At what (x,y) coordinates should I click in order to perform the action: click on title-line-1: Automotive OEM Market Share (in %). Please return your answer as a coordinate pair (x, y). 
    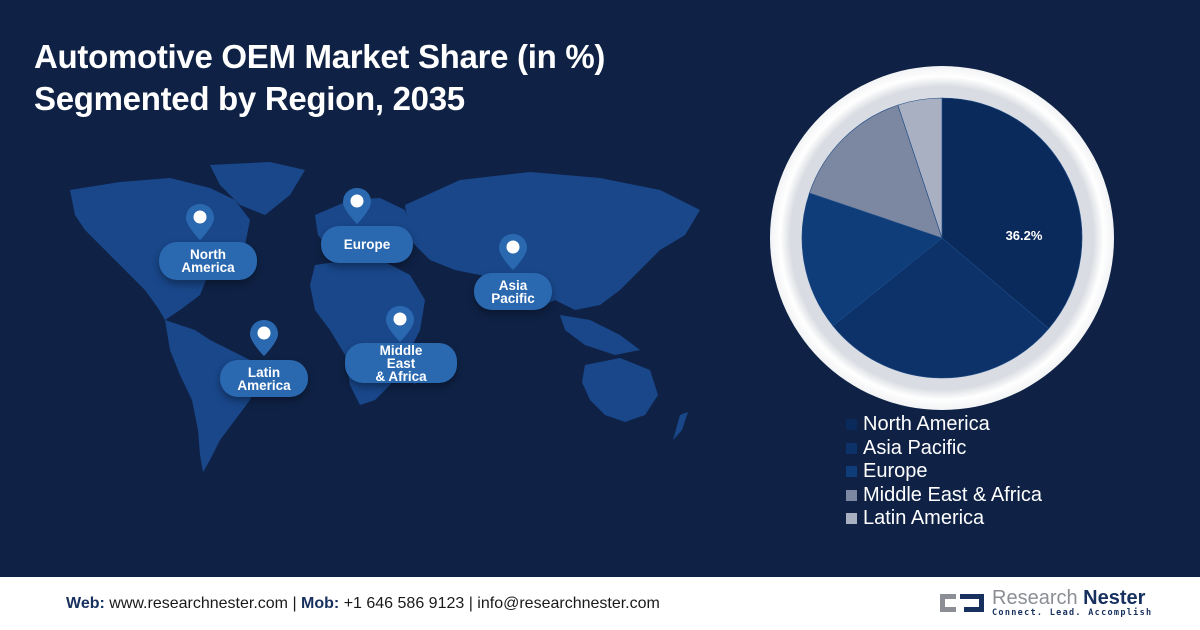
    Looking at the image, I should click on (320, 56).